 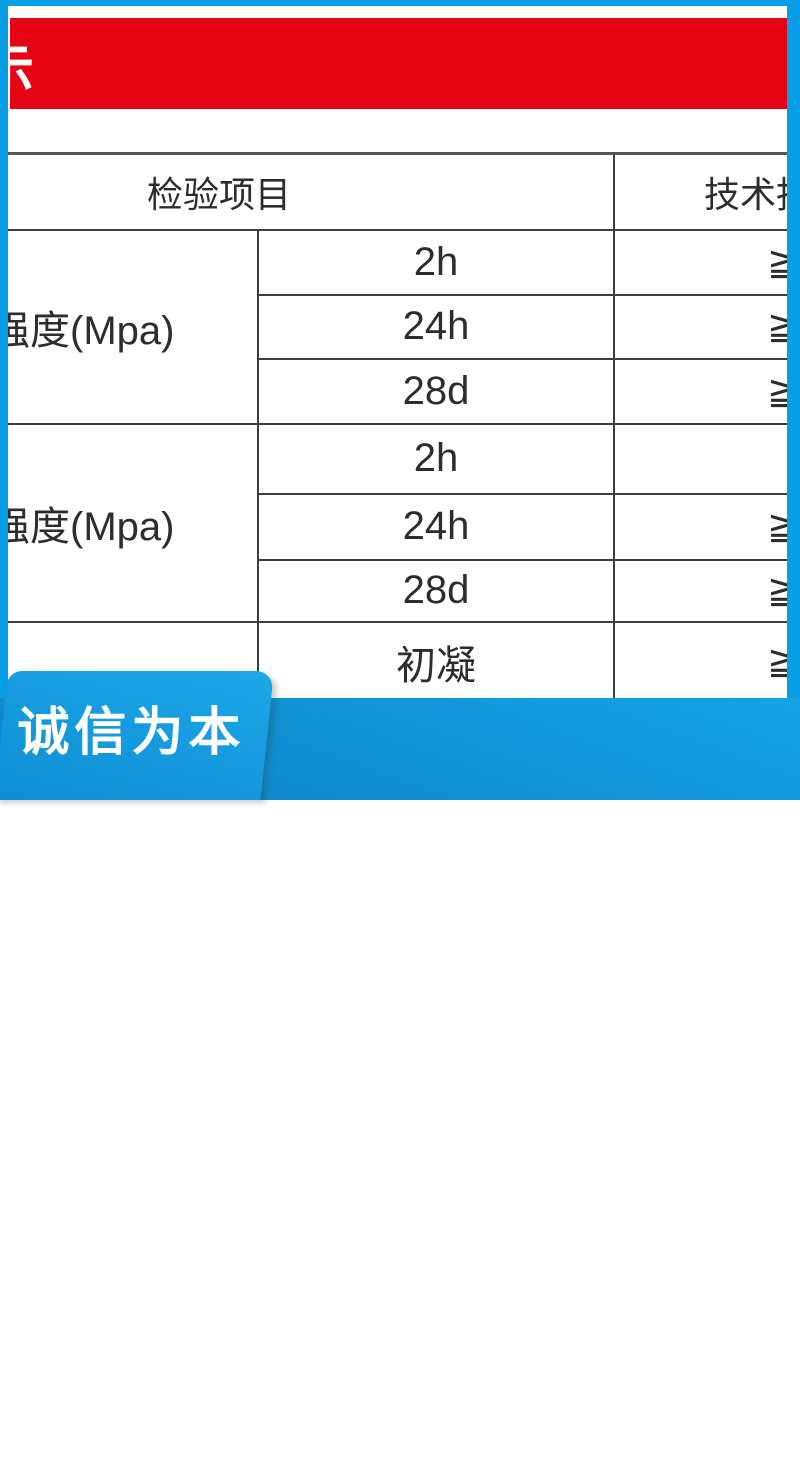 What do you see at coordinates (87, 526) in the screenshot?
I see `group-2-label: 强度(Mpa)` at bounding box center [87, 526].